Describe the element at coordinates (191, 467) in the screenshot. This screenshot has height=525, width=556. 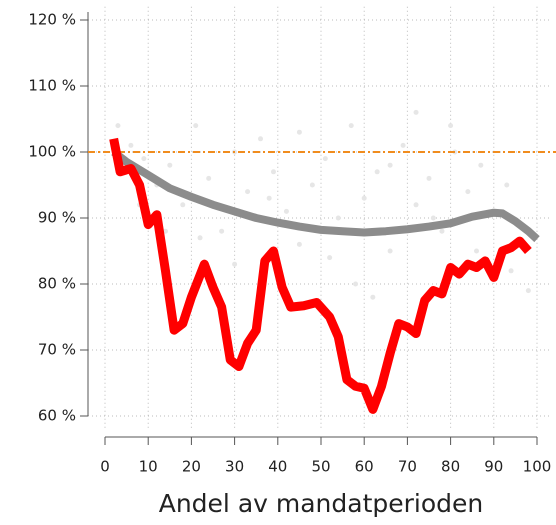
I see `x-tick-label: 20` at that location.